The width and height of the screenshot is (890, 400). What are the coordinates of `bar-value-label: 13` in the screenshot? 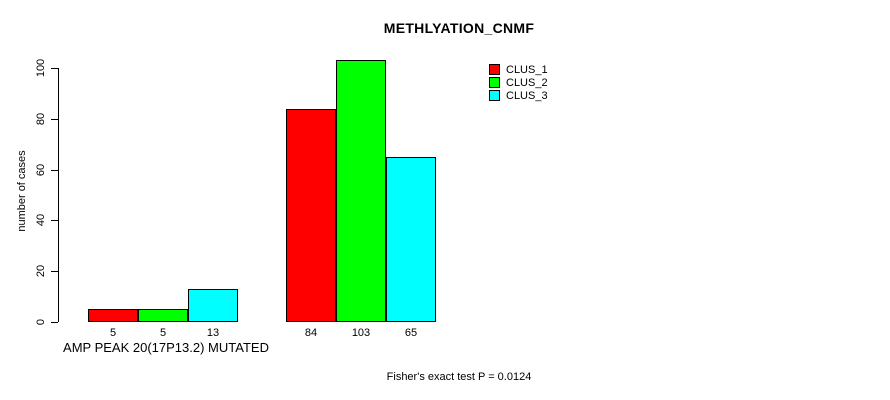 It's located at (213, 333).